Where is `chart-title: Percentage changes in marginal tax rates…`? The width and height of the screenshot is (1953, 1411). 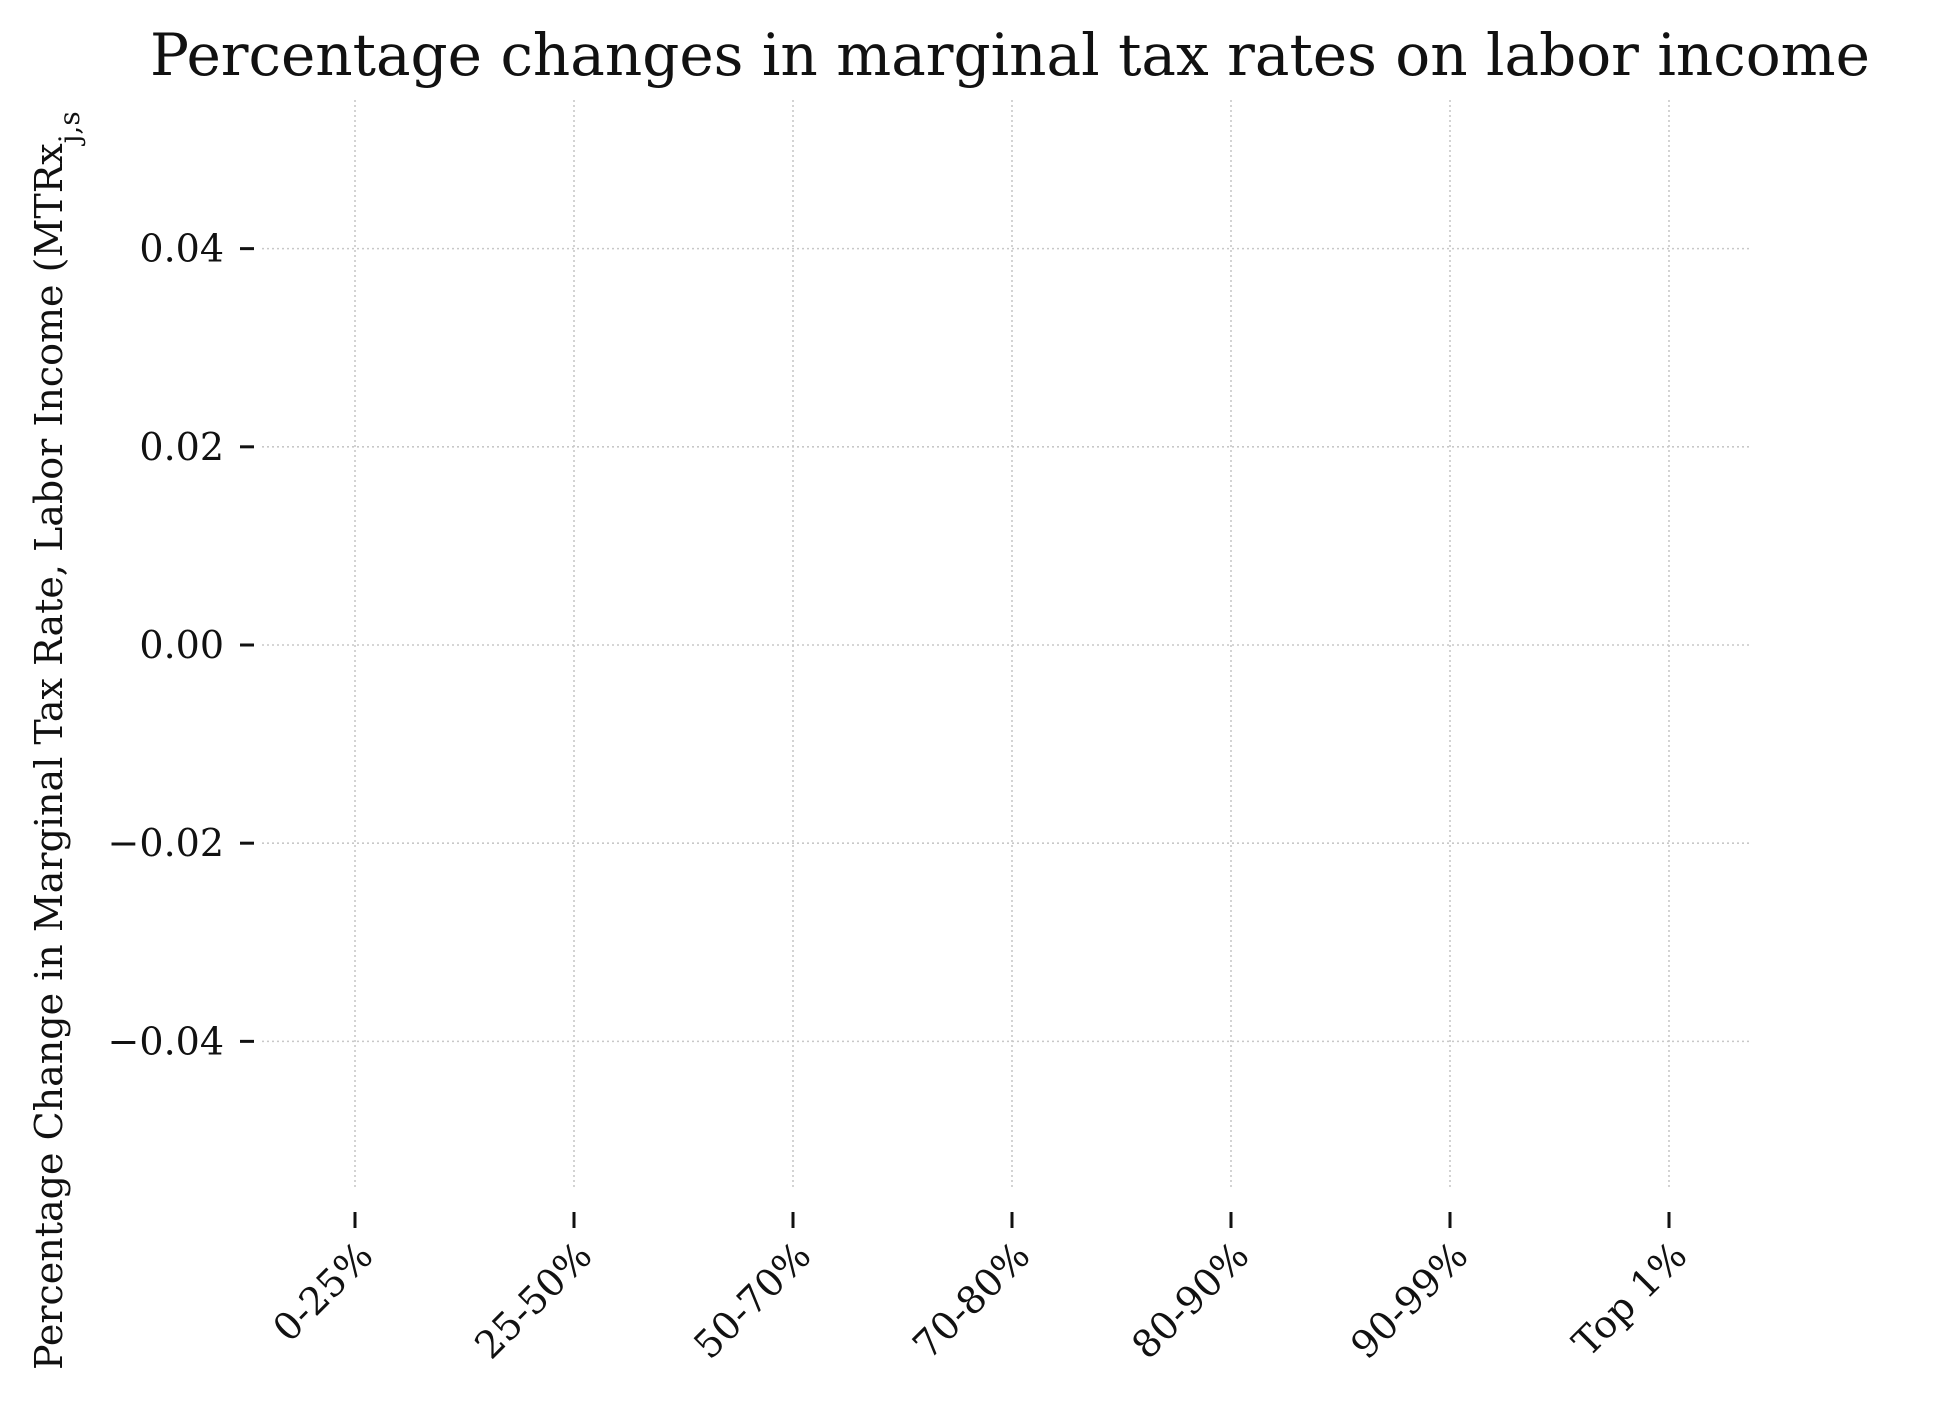 chart-title: Percentage changes in marginal tax rates… is located at coordinates (1010, 55).